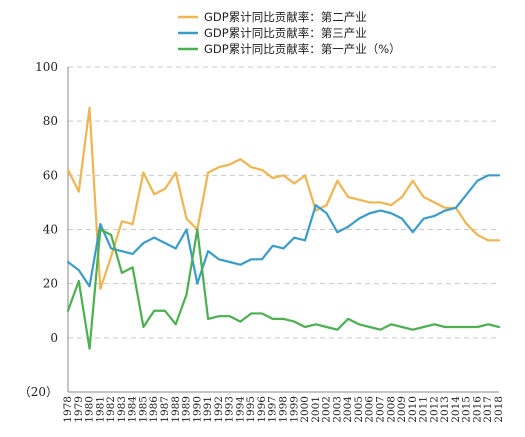  I want to click on y-tick-label: 60, so click(50, 175).